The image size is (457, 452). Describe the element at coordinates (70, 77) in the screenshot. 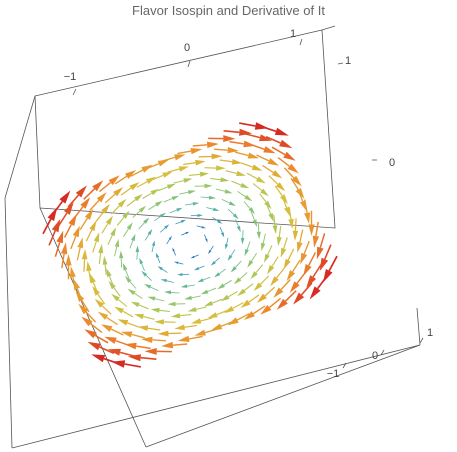

I see `top-axis-tick-label: −1` at that location.